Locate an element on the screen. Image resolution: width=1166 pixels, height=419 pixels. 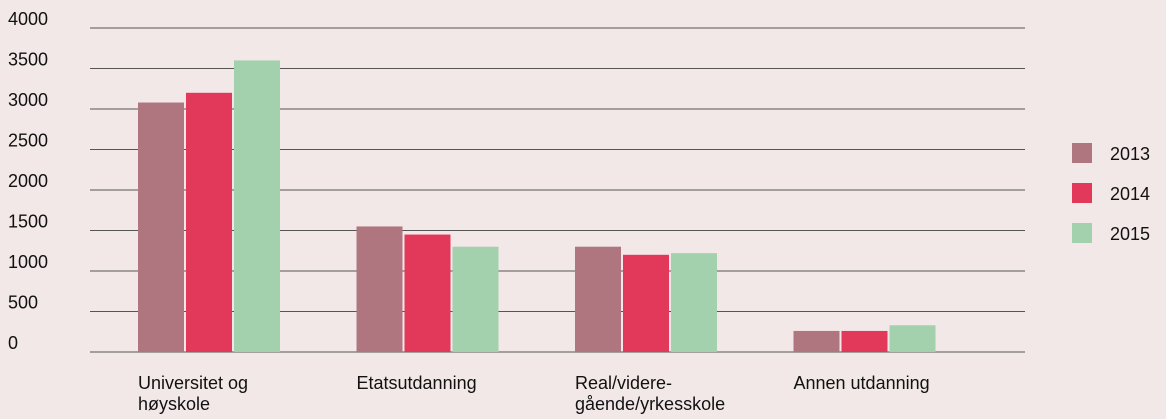
legend-label: 2015 is located at coordinates (1130, 234).